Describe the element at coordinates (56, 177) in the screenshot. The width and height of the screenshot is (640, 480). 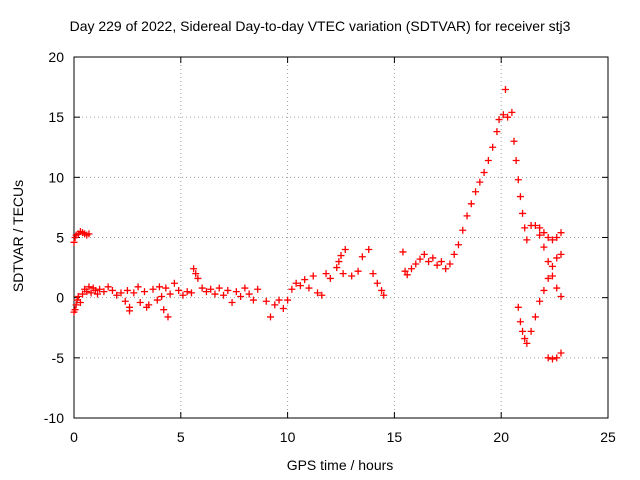
I see `y-tick-label: 10` at that location.